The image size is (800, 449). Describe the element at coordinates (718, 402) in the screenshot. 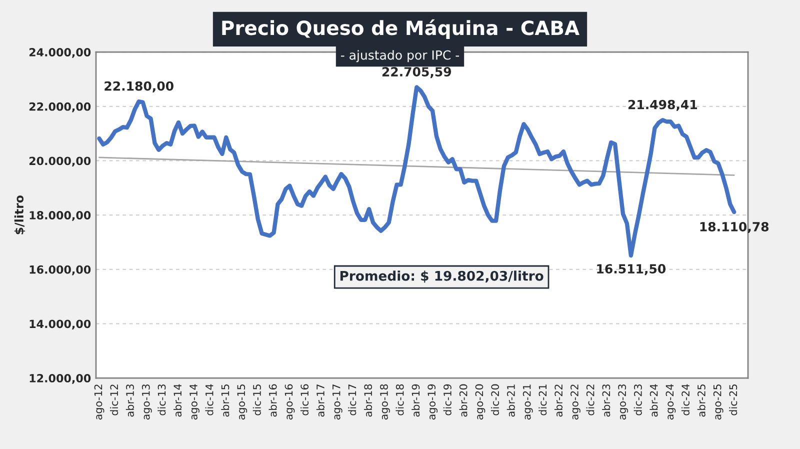

I see `x-tick-label: ago-25` at that location.